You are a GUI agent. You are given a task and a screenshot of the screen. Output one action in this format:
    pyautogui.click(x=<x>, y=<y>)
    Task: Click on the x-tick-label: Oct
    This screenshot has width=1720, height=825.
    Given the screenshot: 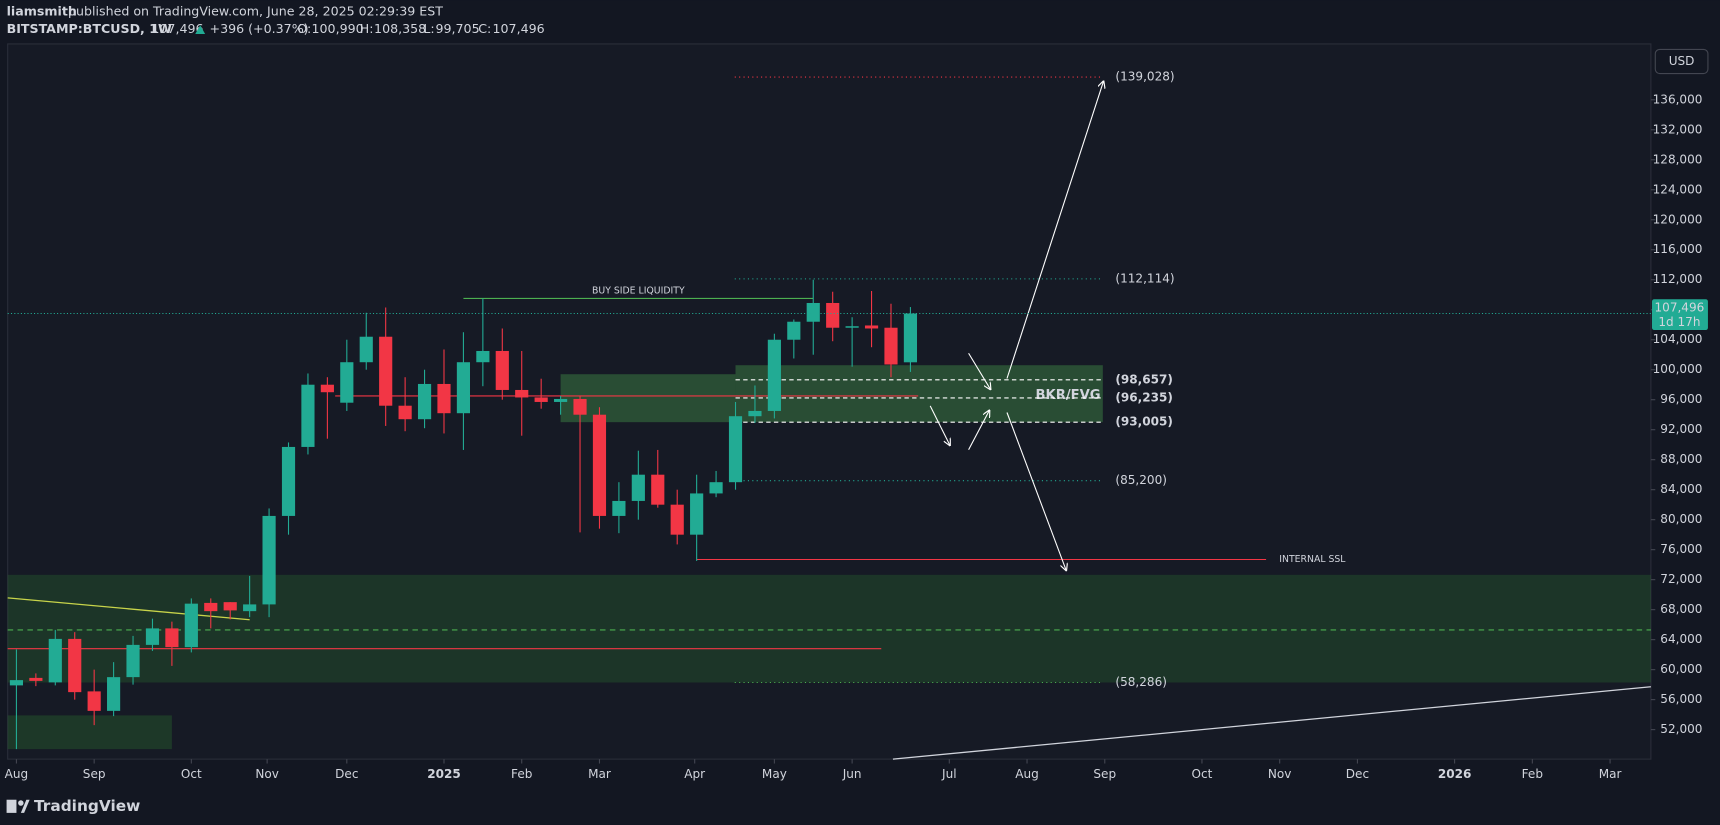 What is the action you would take?
    pyautogui.click(x=191, y=774)
    